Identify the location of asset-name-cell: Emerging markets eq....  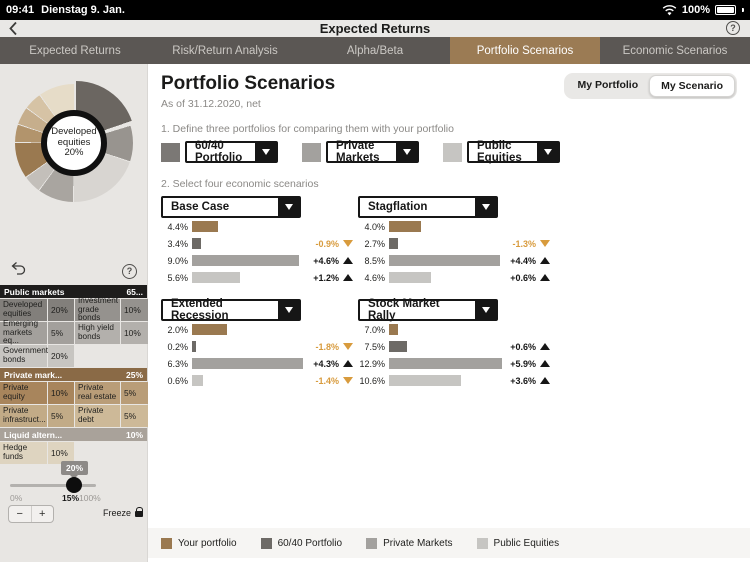
(23, 332).